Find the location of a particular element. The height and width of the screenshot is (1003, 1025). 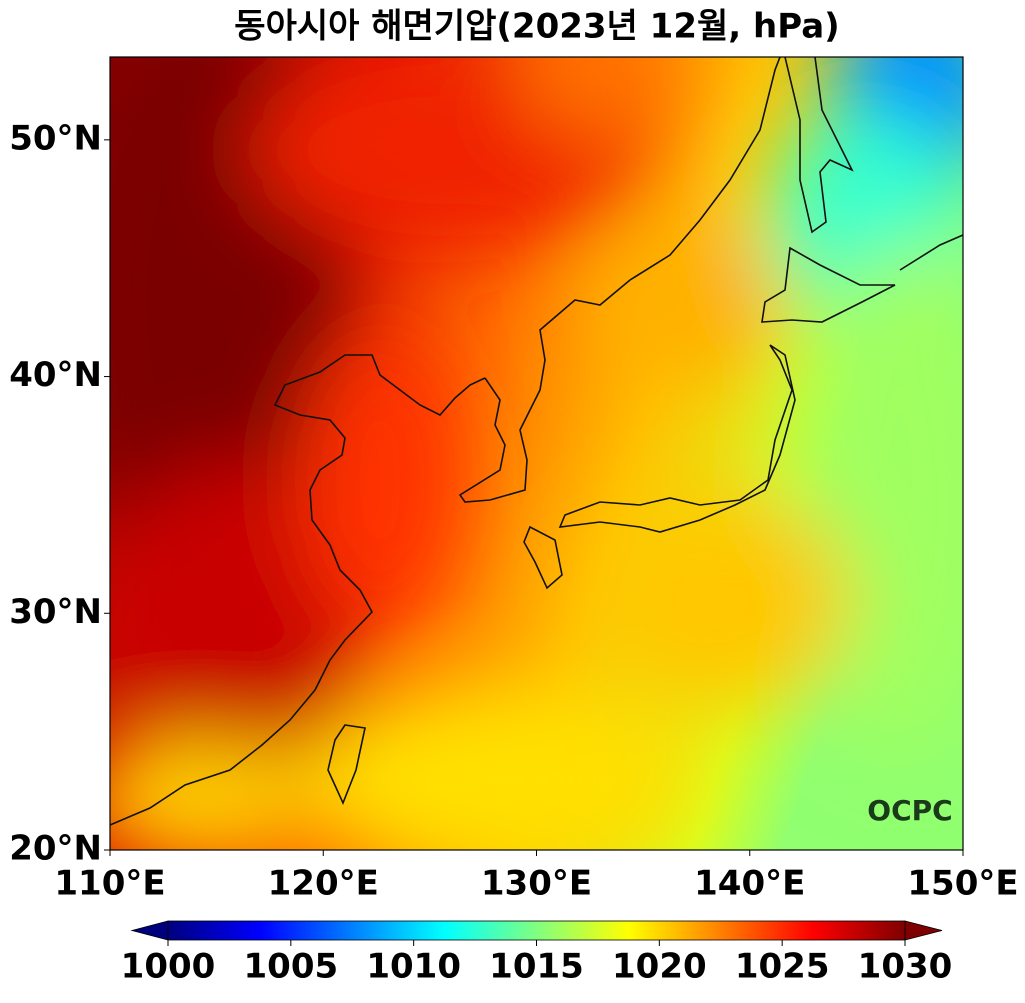

y-tick-label: 40°N is located at coordinates (55, 375).